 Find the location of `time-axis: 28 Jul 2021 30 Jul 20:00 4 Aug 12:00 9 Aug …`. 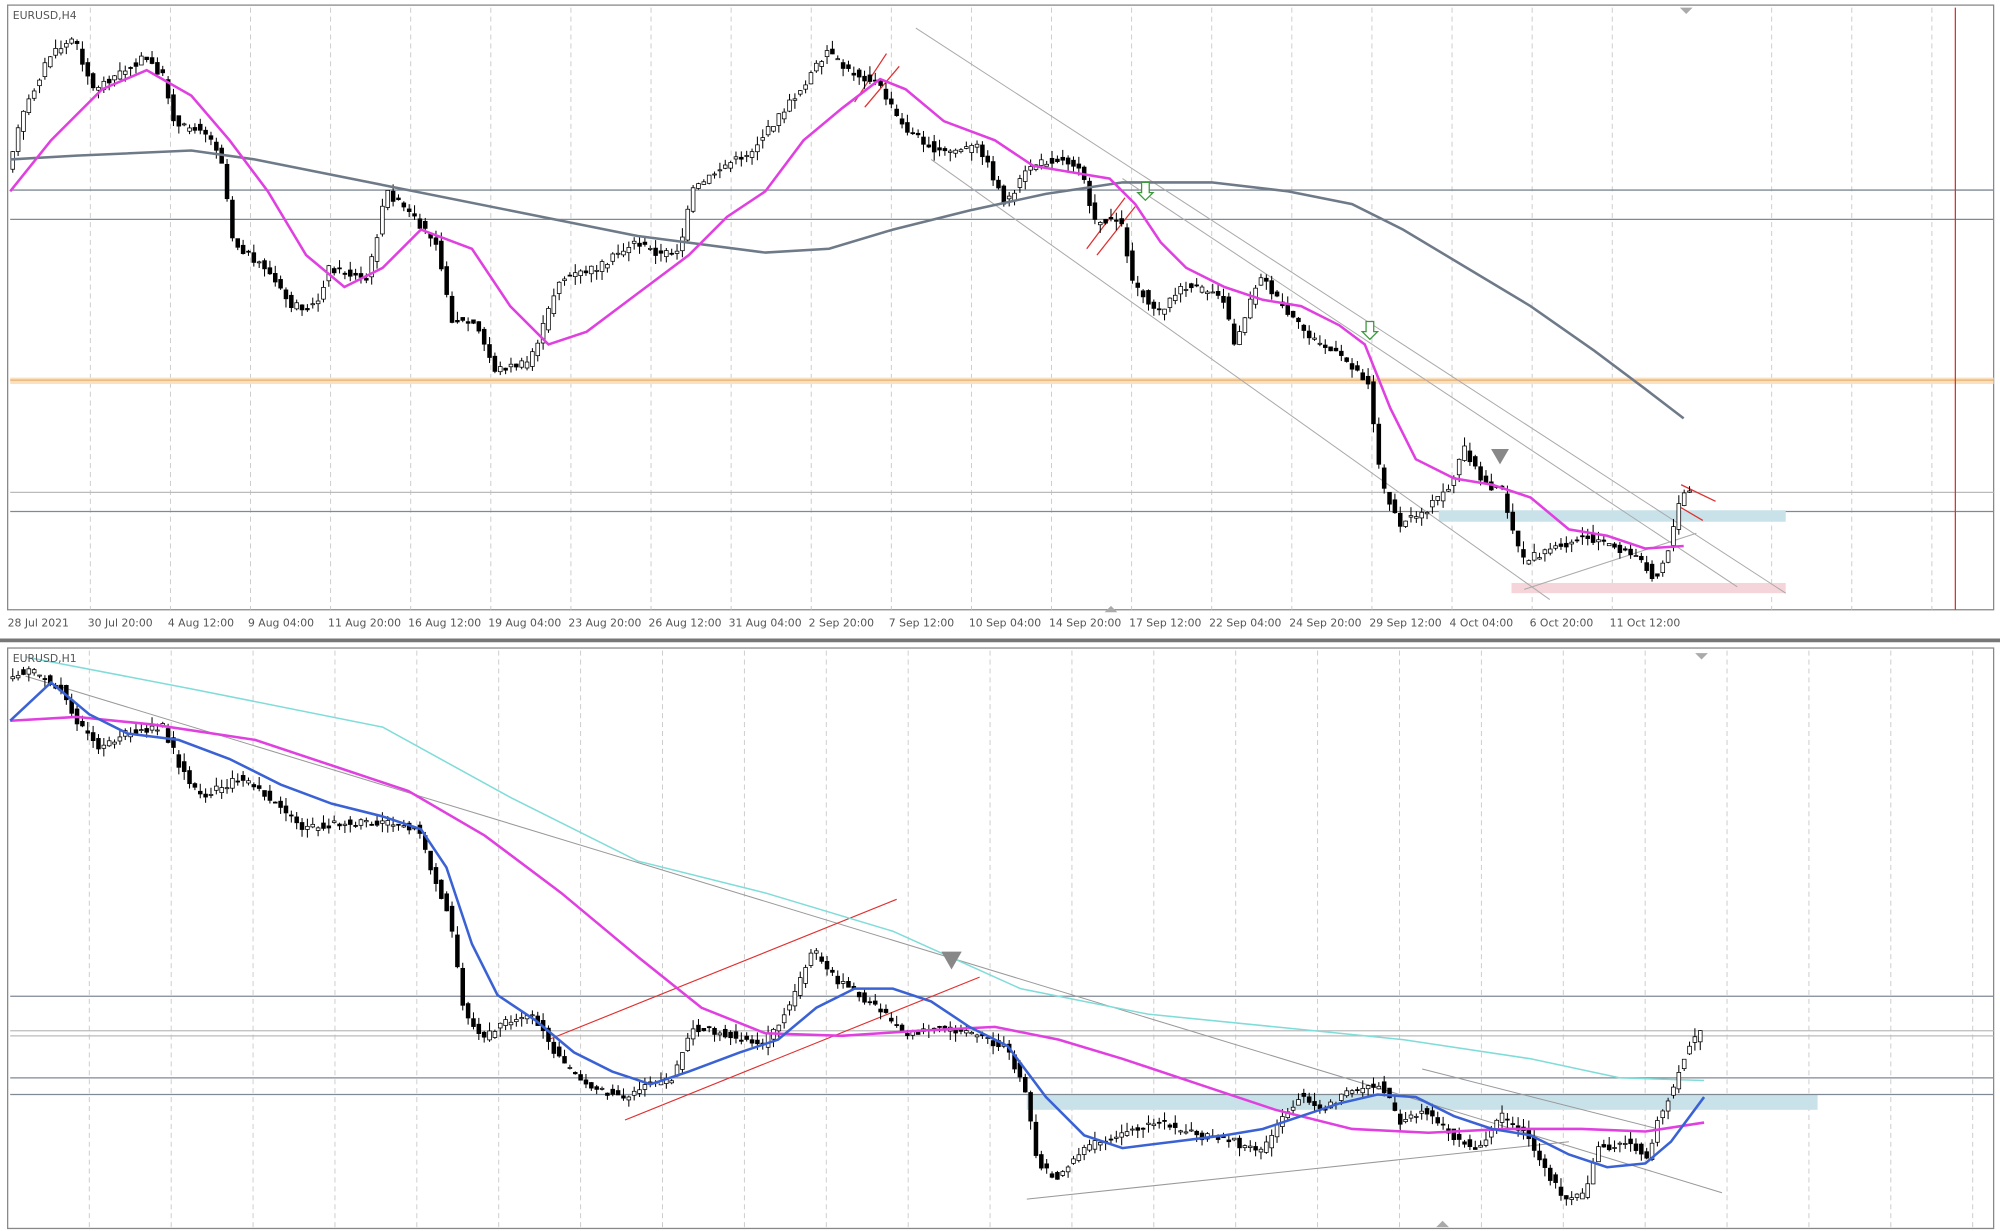

time-axis: 28 Jul 2021 30 Jul 20:00 4 Aug 12:00 9 Aug … is located at coordinates (844, 622).